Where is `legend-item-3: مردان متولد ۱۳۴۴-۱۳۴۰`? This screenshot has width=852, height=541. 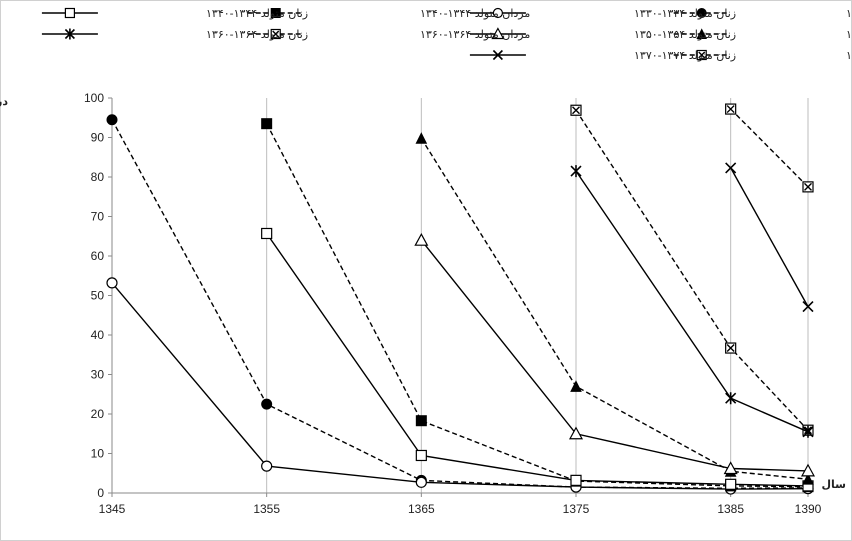
legend-item-3: مردان متولد ۱۳۴۴-۱۳۴۰ is located at coordinates (388, 13).